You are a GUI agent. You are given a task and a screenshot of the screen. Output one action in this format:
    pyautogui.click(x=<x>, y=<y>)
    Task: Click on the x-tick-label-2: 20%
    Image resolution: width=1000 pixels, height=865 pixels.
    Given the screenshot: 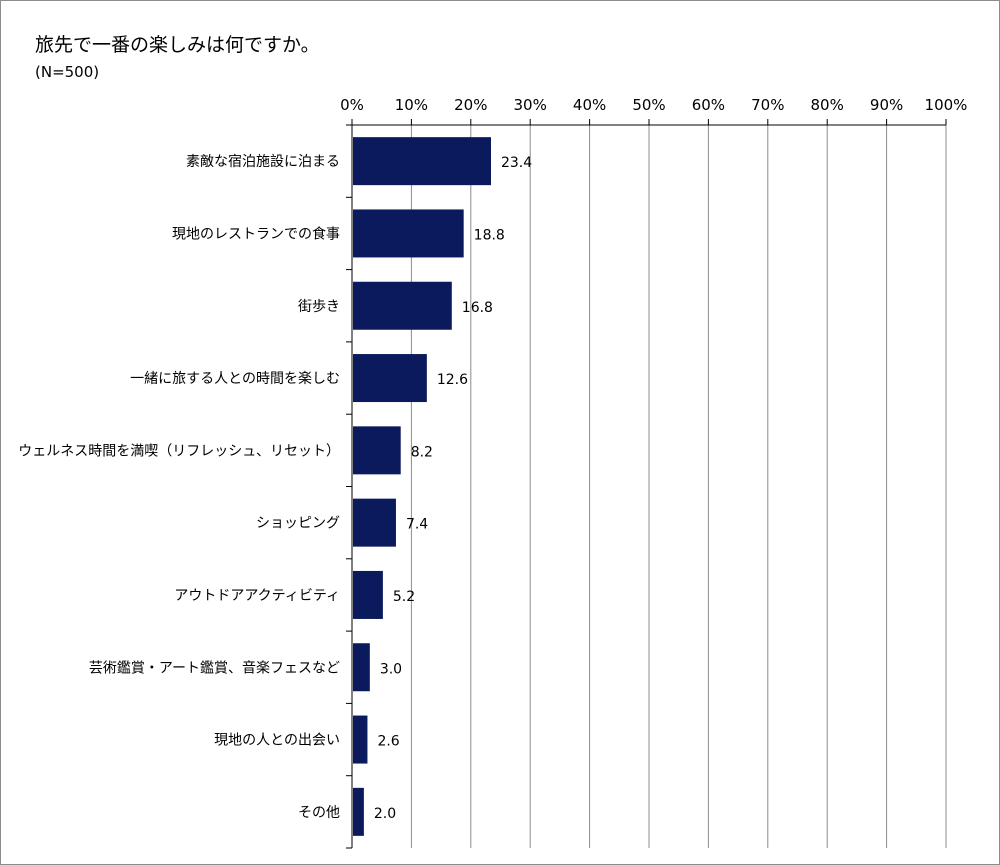 What is the action you would take?
    pyautogui.click(x=470, y=105)
    